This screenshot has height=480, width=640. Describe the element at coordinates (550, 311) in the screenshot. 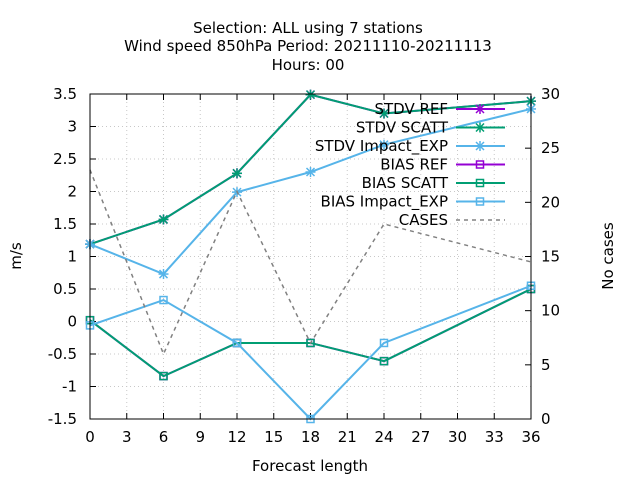

I see `y2-tick-label: 10` at that location.